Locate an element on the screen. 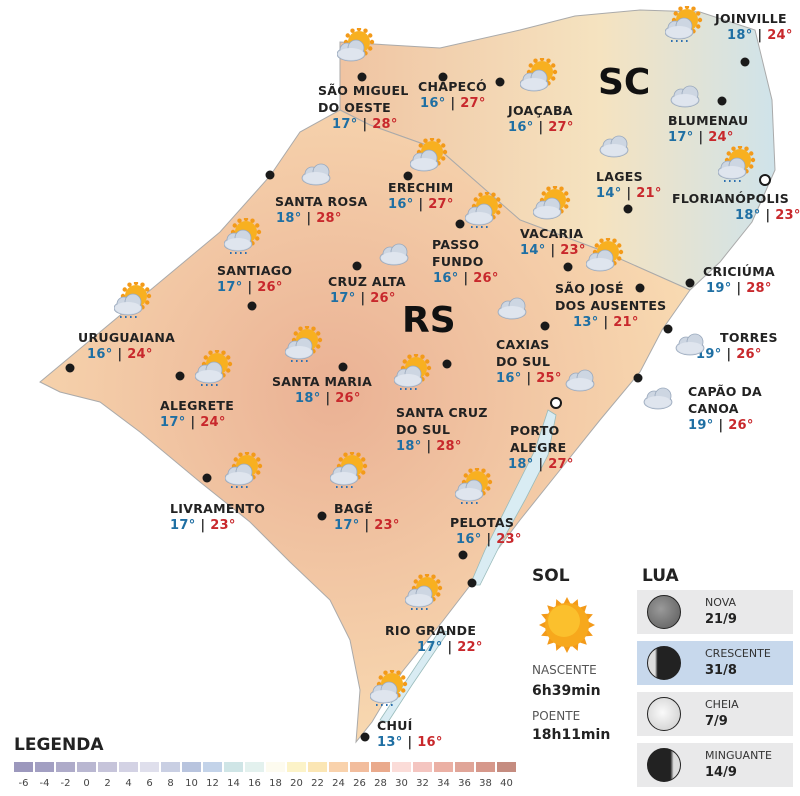 The image size is (800, 796). city-name-line: RIO GRANDE is located at coordinates (431, 630).